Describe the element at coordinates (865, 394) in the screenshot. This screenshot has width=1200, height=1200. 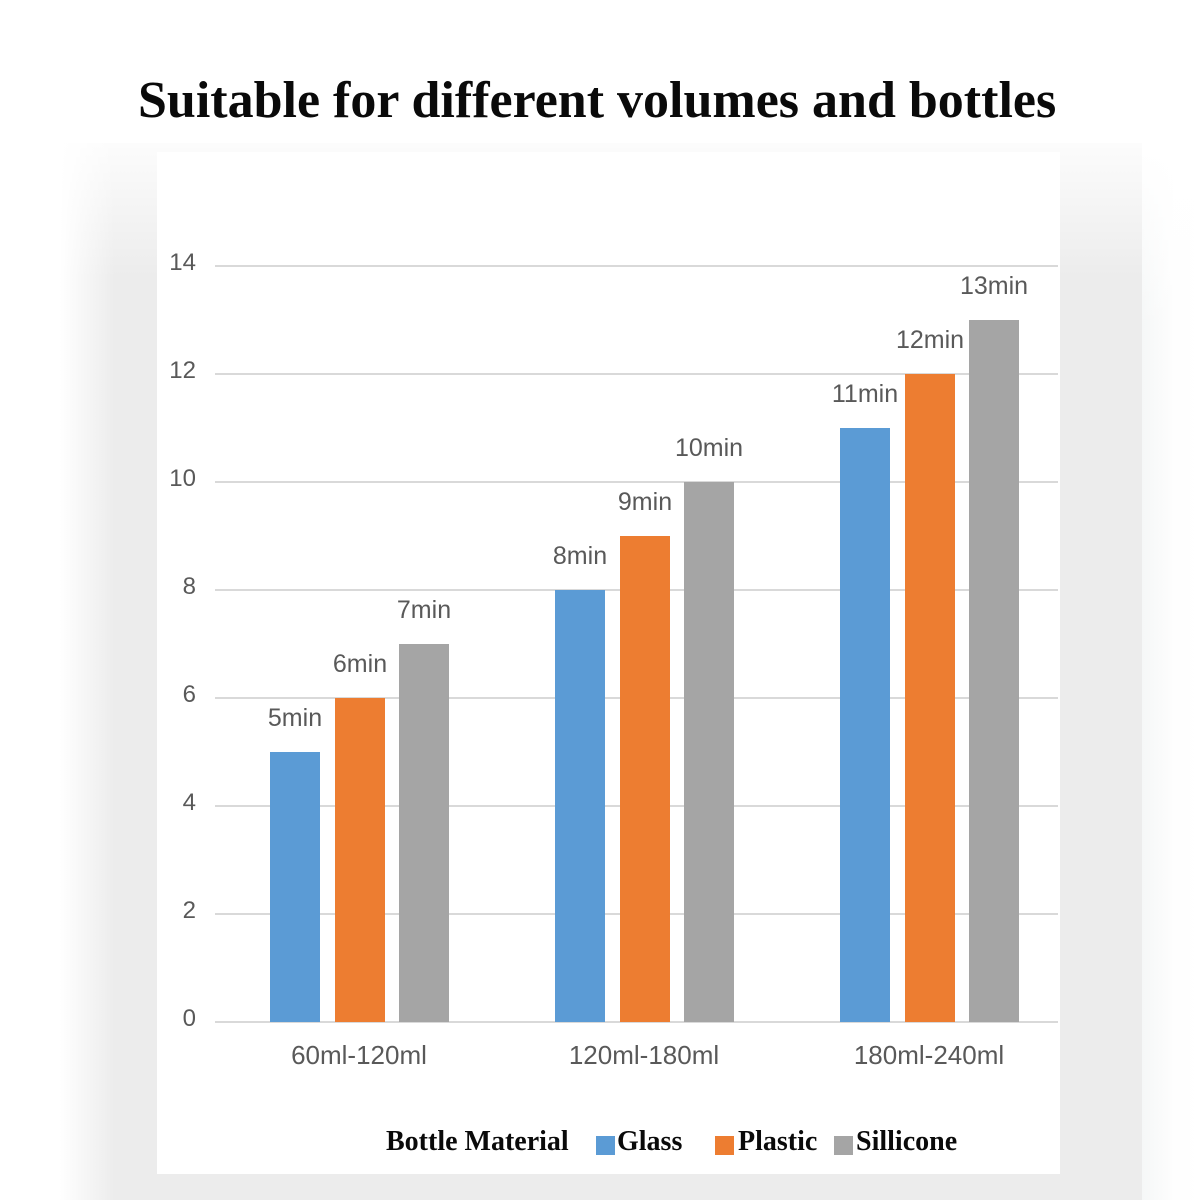
I see `bar-label-glass-180ml-240ml: 11min` at that location.